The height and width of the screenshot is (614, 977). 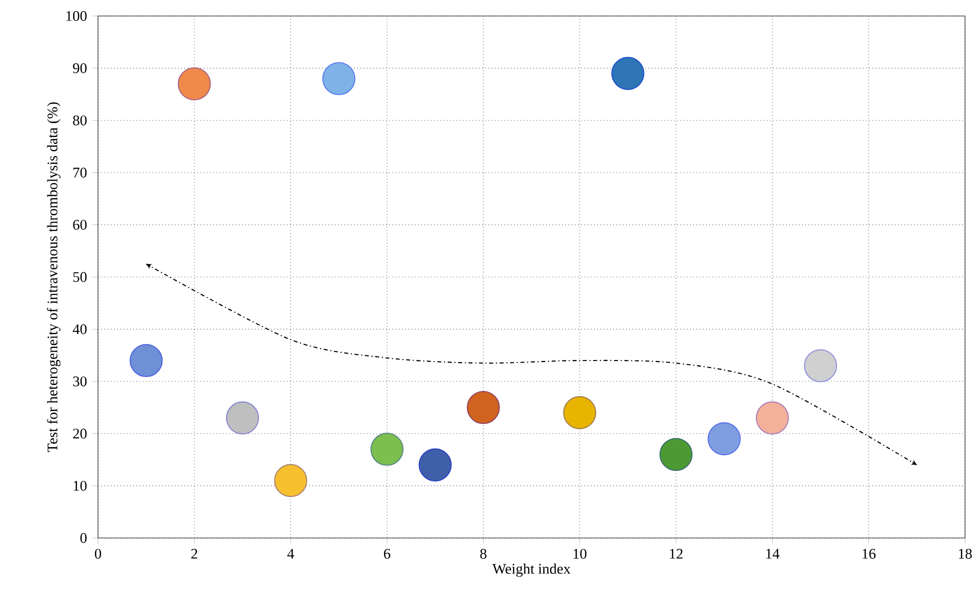 I want to click on x-tick-label: 10, so click(x=580, y=553).